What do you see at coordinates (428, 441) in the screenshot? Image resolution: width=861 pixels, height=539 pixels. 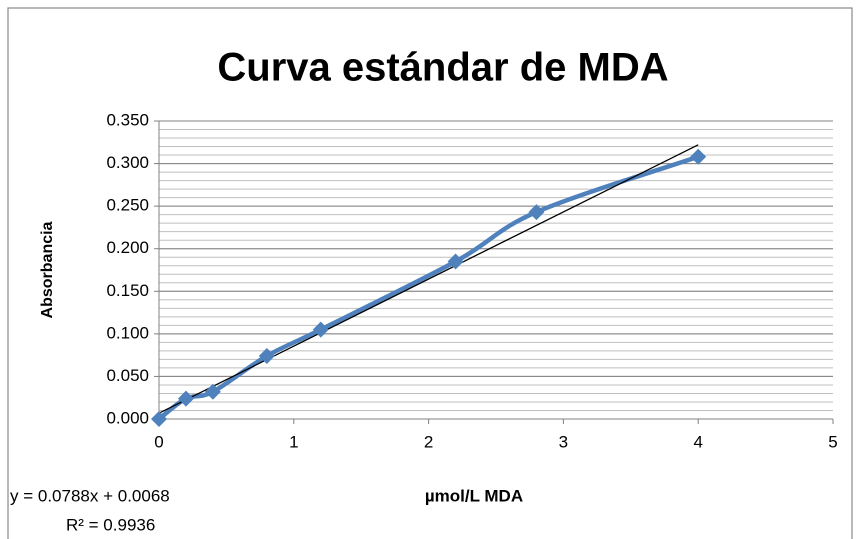 I see `x-tick-label: 2` at bounding box center [428, 441].